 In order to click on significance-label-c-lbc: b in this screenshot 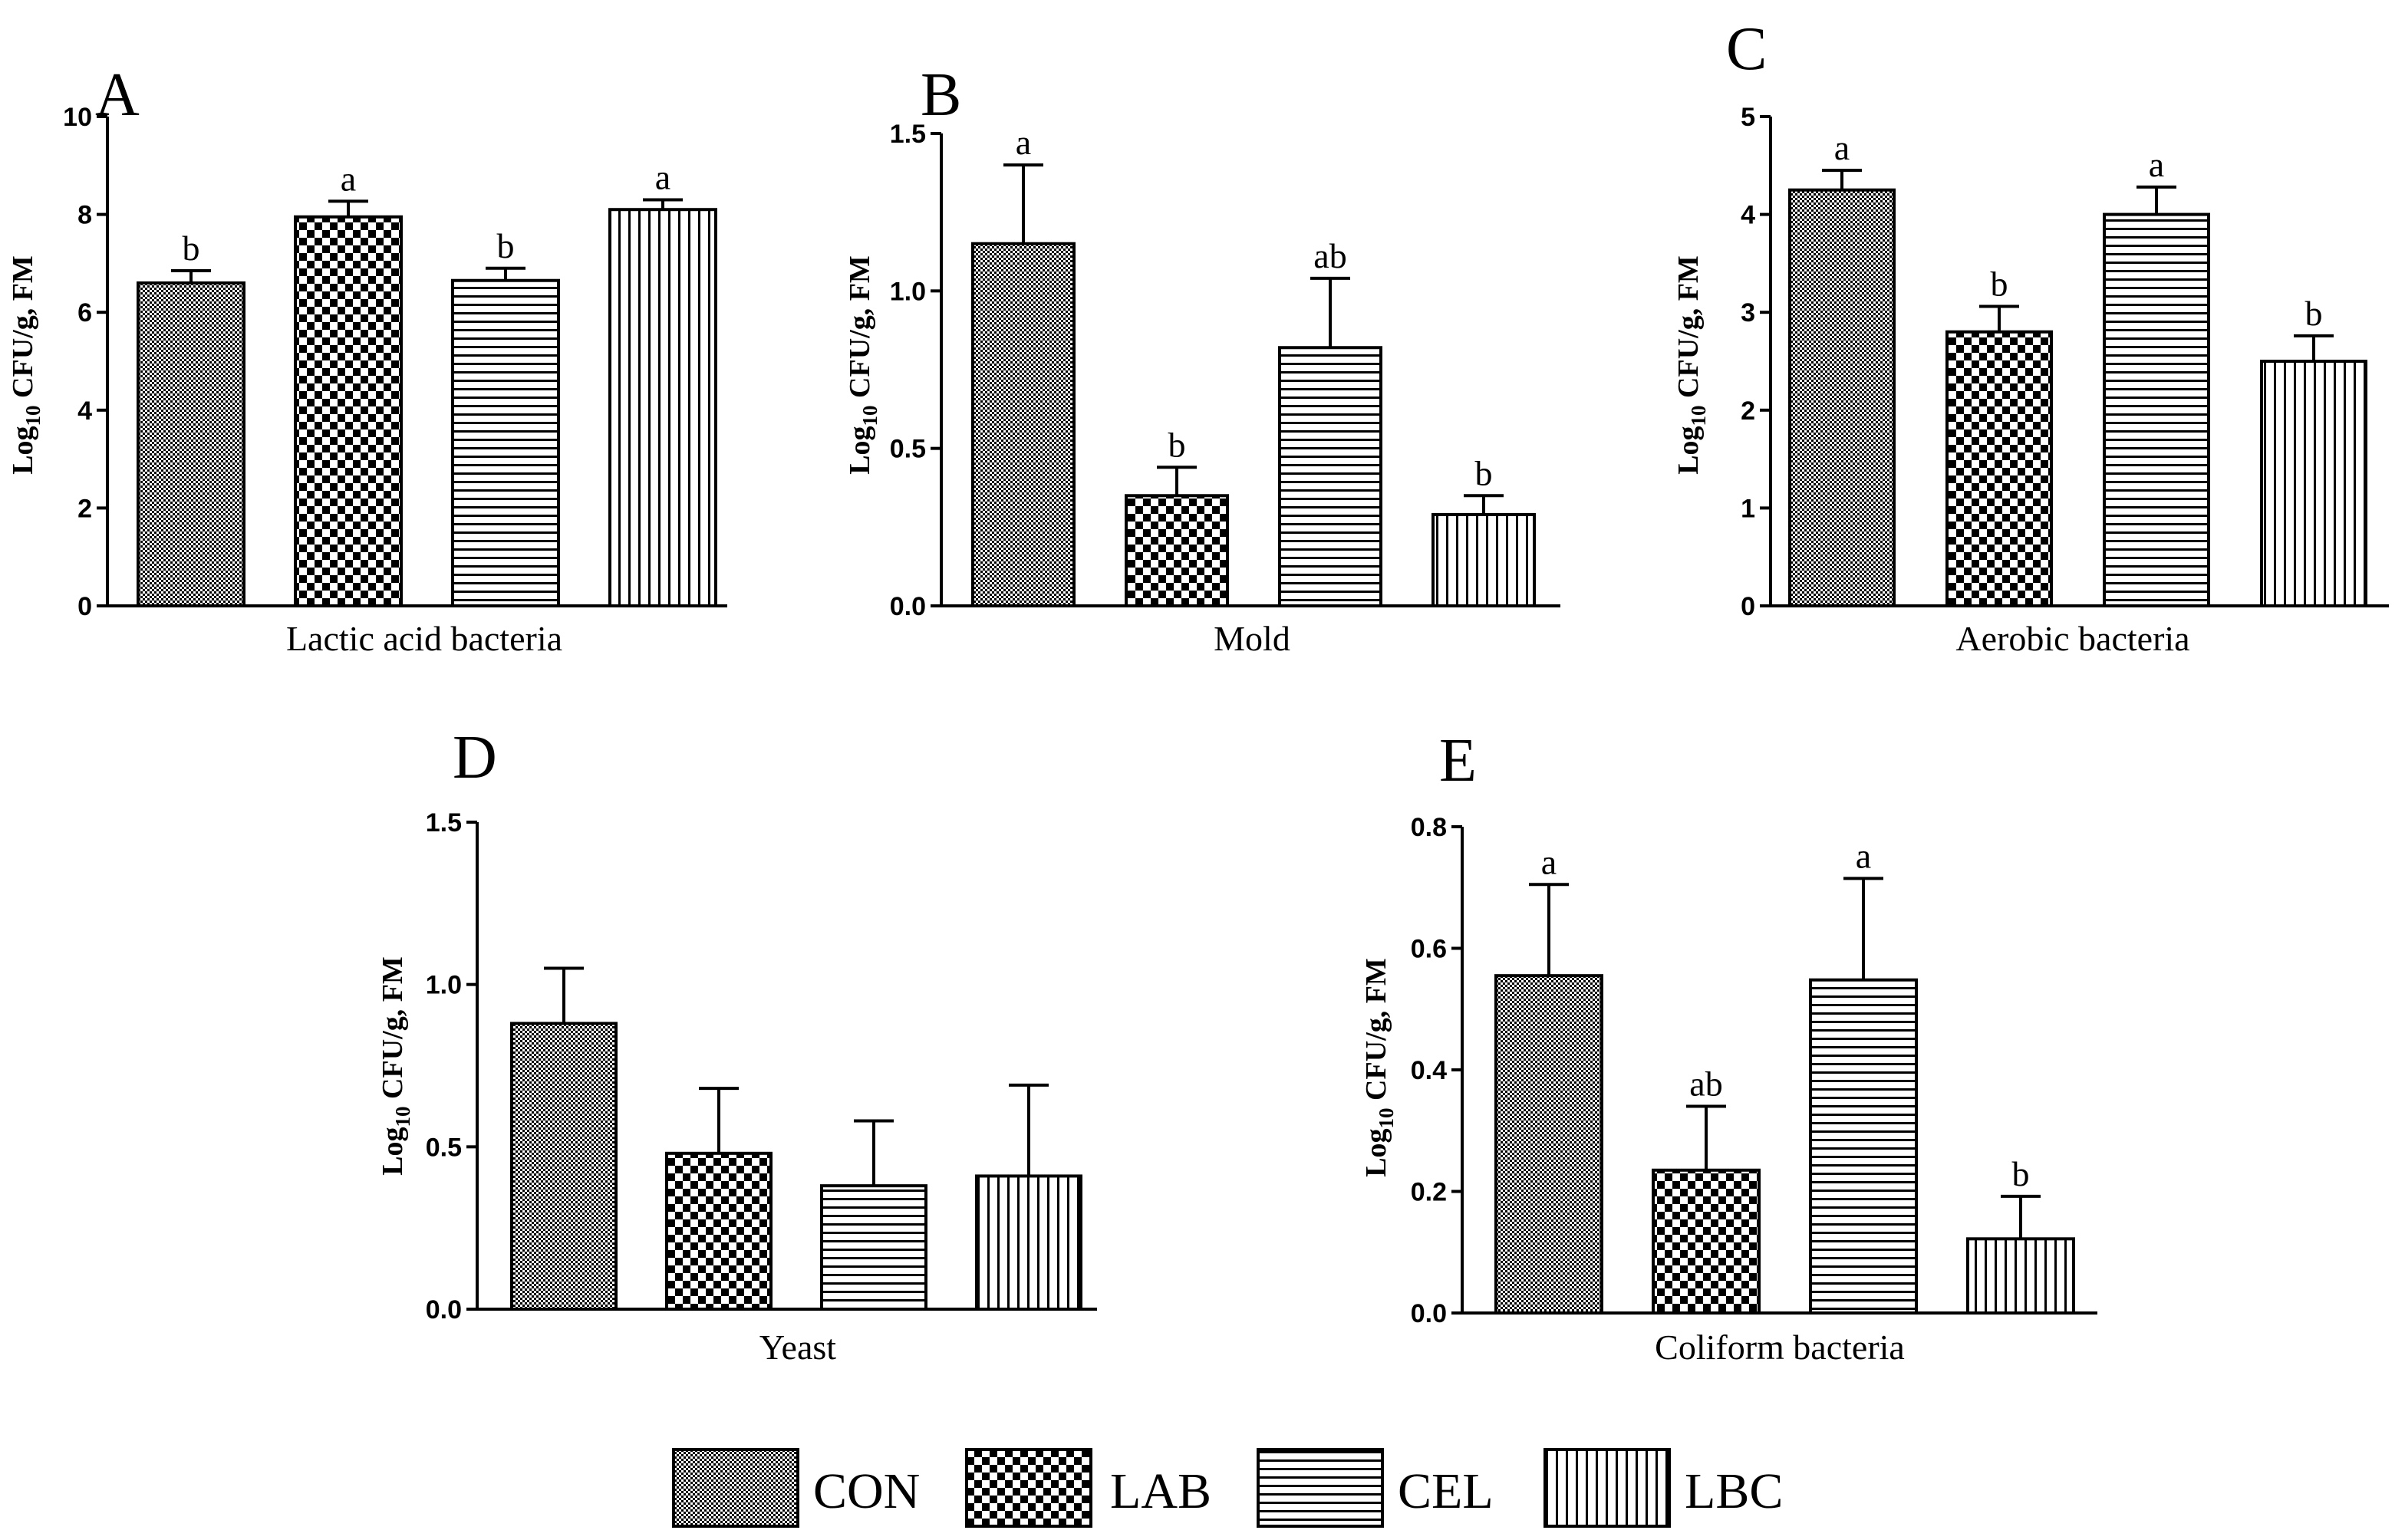, I will do `click(2314, 313)`.